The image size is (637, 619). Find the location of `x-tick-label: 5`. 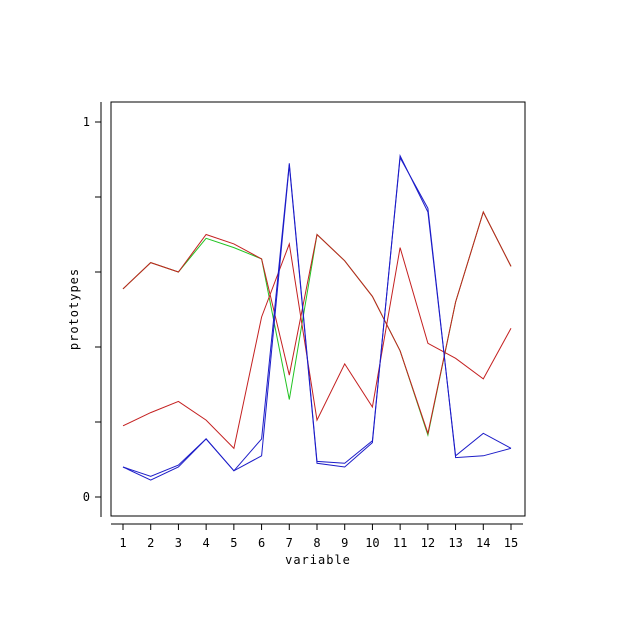

x-tick-label: 5 is located at coordinates (233, 543).